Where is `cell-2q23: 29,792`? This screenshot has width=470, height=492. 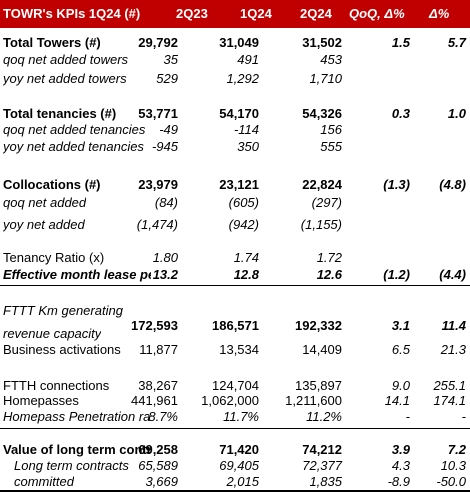
cell-2q23: 29,792 is located at coordinates (158, 42).